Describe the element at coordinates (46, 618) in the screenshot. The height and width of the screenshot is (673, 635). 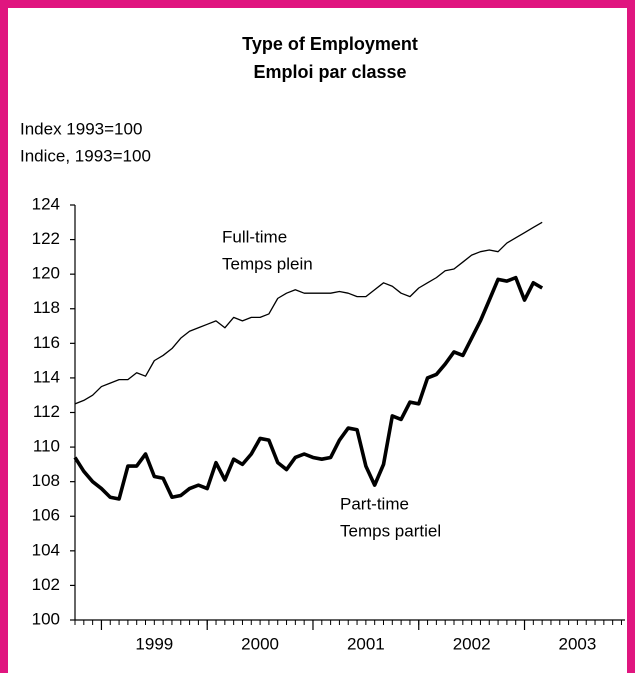
I see `y-tick-label: 100` at that location.